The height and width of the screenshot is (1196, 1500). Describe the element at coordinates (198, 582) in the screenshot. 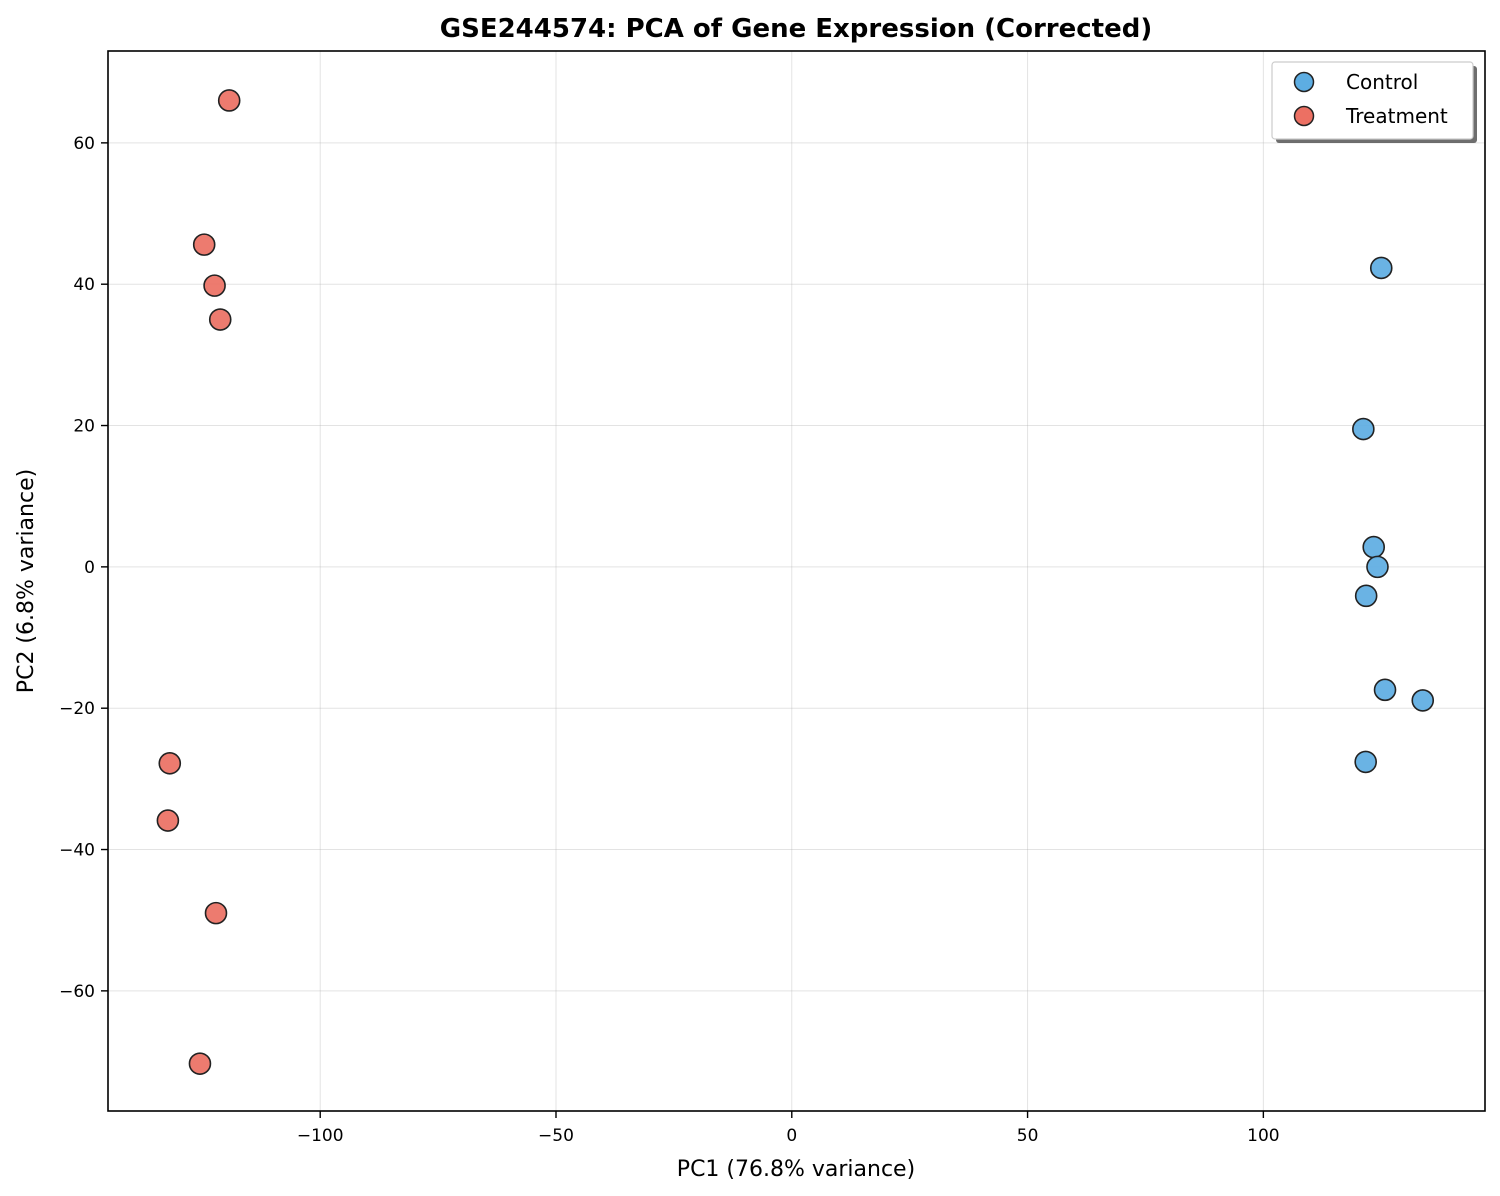

I see `series-treatment` at that location.